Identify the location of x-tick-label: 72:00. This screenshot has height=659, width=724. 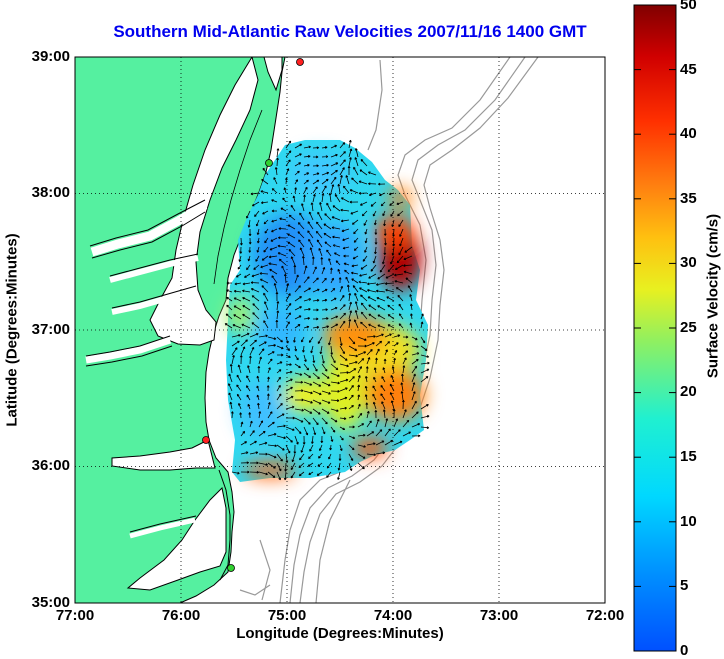
(605, 615).